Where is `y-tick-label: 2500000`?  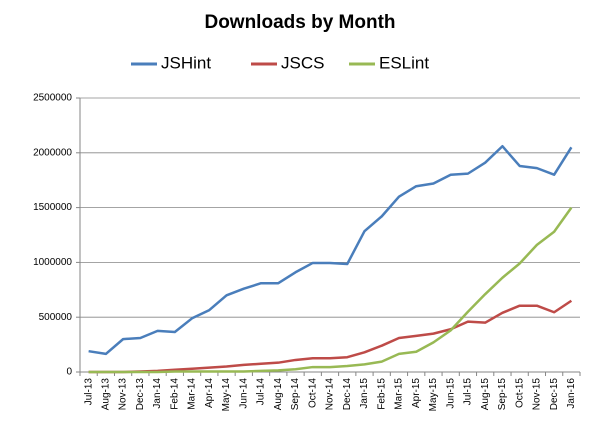
y-tick-label: 2500000 is located at coordinates (52, 98).